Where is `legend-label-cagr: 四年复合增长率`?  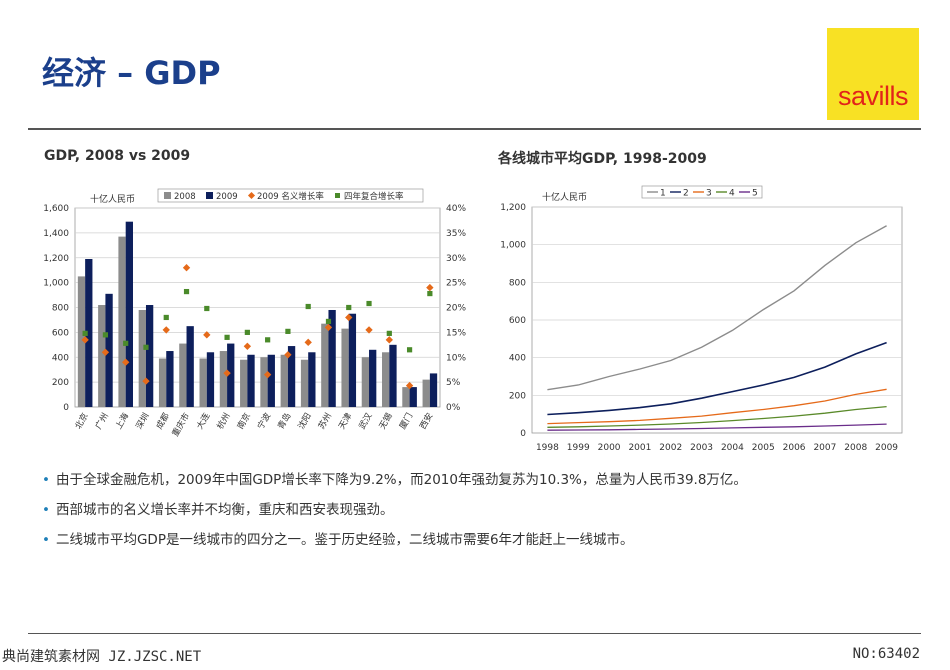 legend-label-cagr: 四年复合增长率 is located at coordinates (374, 196).